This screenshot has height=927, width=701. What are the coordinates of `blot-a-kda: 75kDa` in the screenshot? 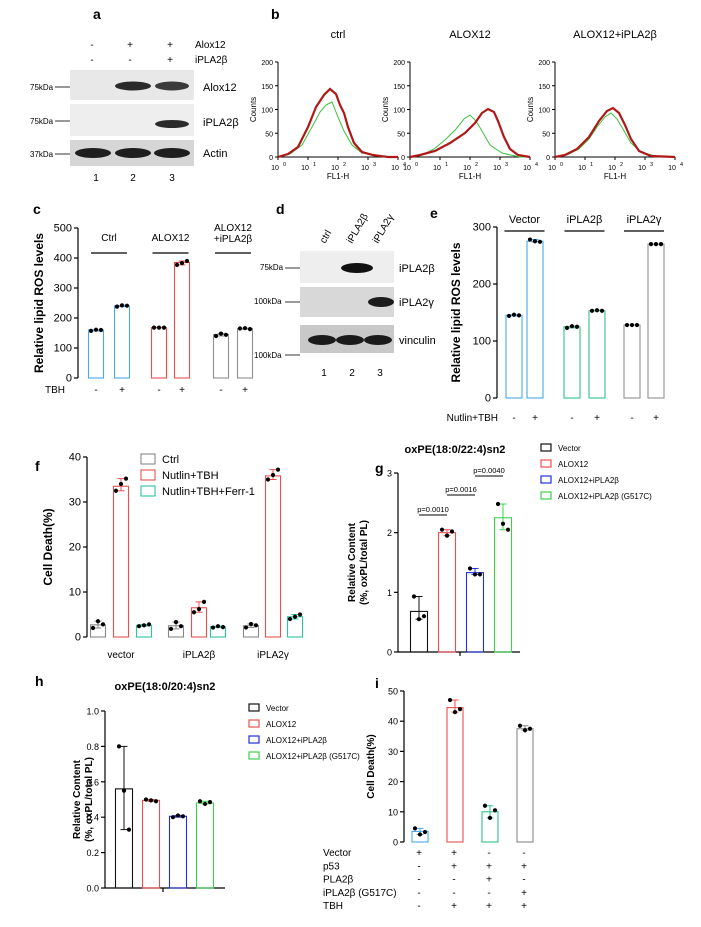 It's located at (42, 87).